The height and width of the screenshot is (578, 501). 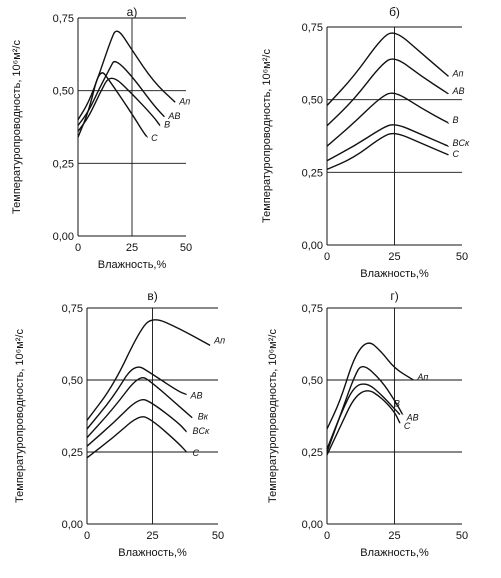 I want to click on series-label: Bк, so click(x=203, y=416).